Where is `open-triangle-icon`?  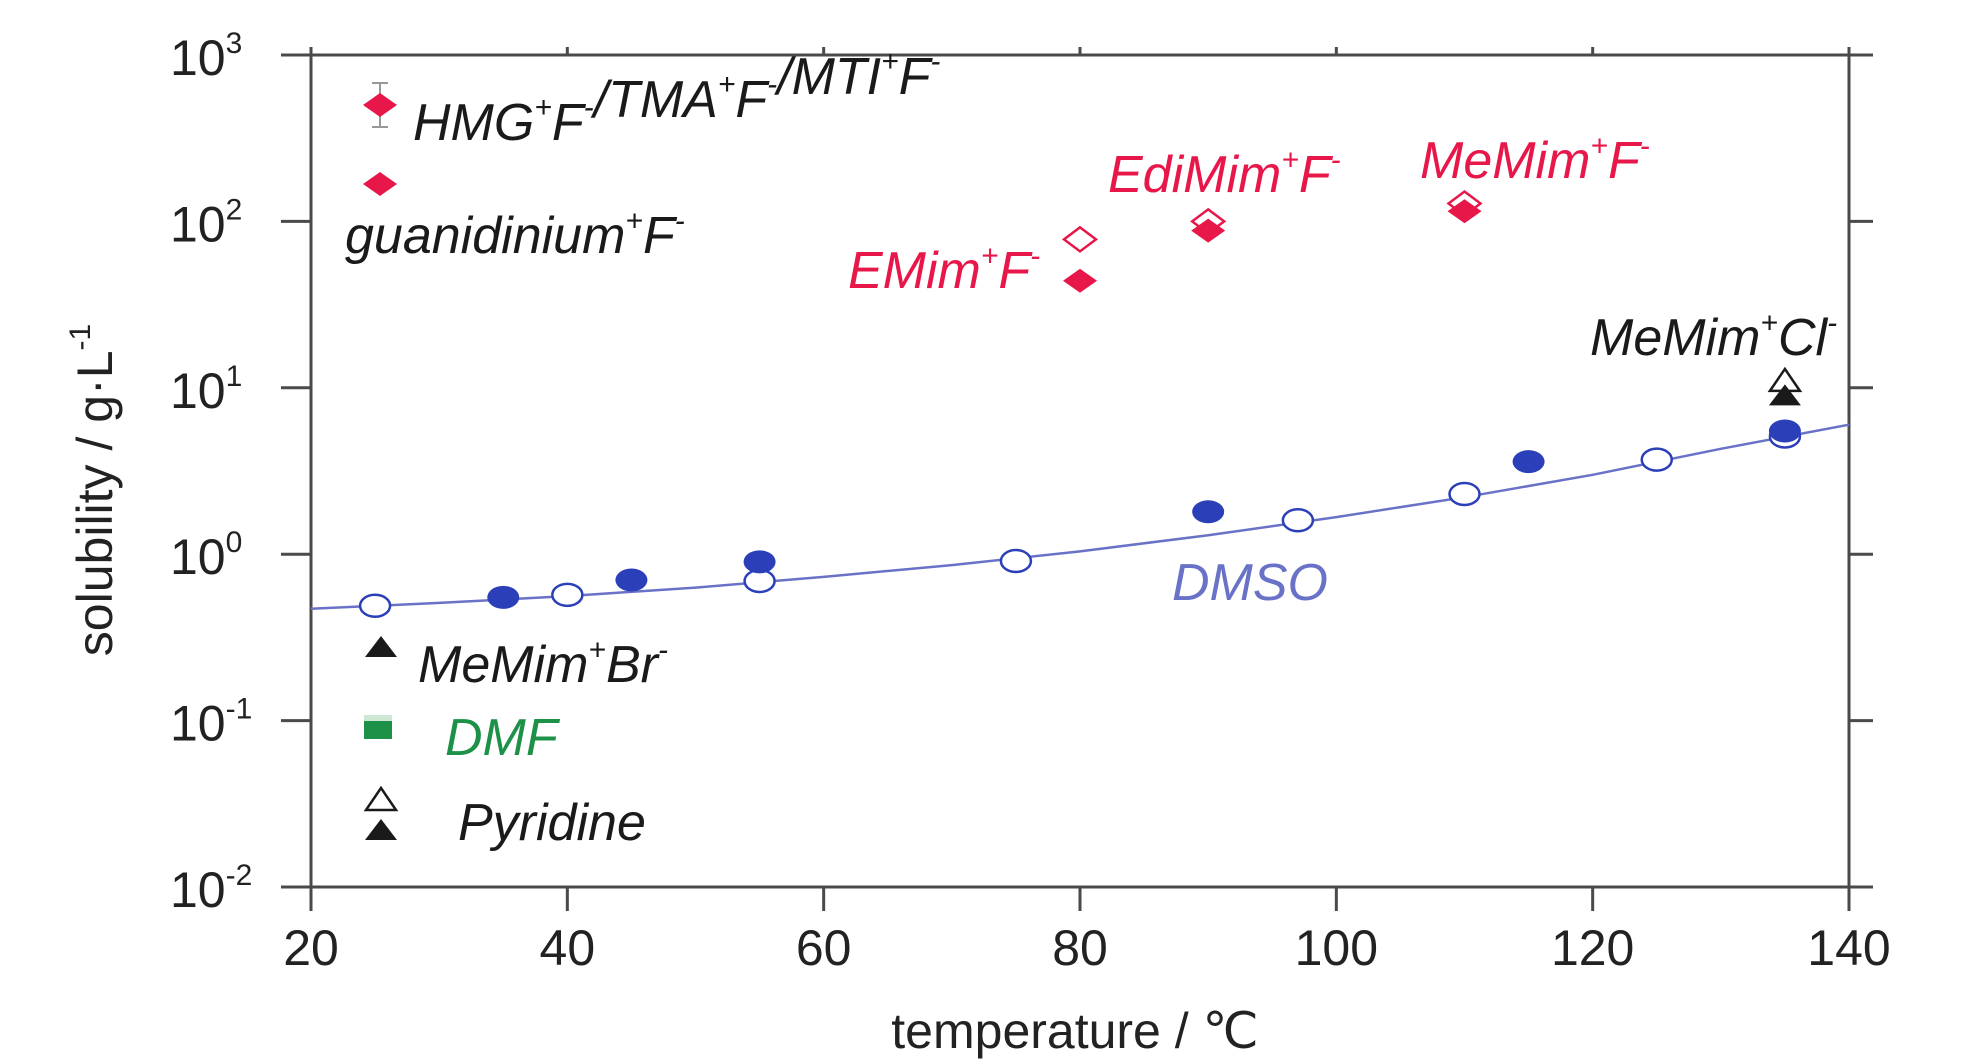
open-triangle-icon is located at coordinates (381, 798).